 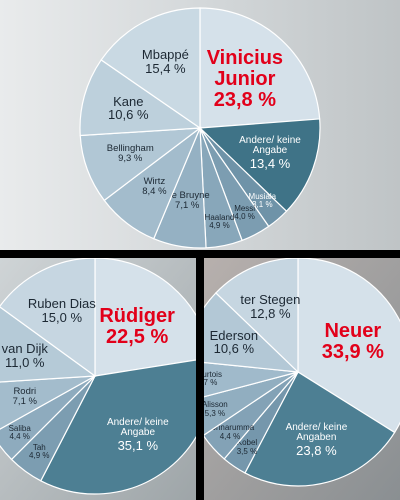 I want to click on slice-value: 23,8 %, so click(x=244, y=100).